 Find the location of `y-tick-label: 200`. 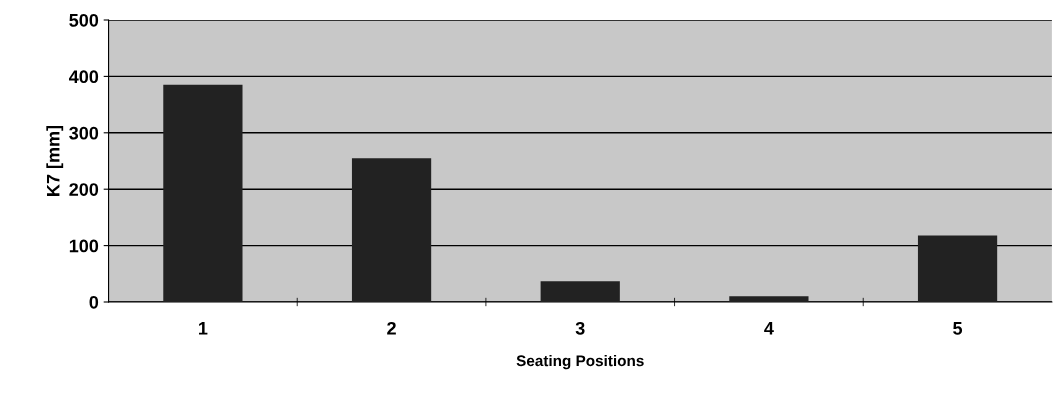

y-tick-label: 200 is located at coordinates (84, 189).